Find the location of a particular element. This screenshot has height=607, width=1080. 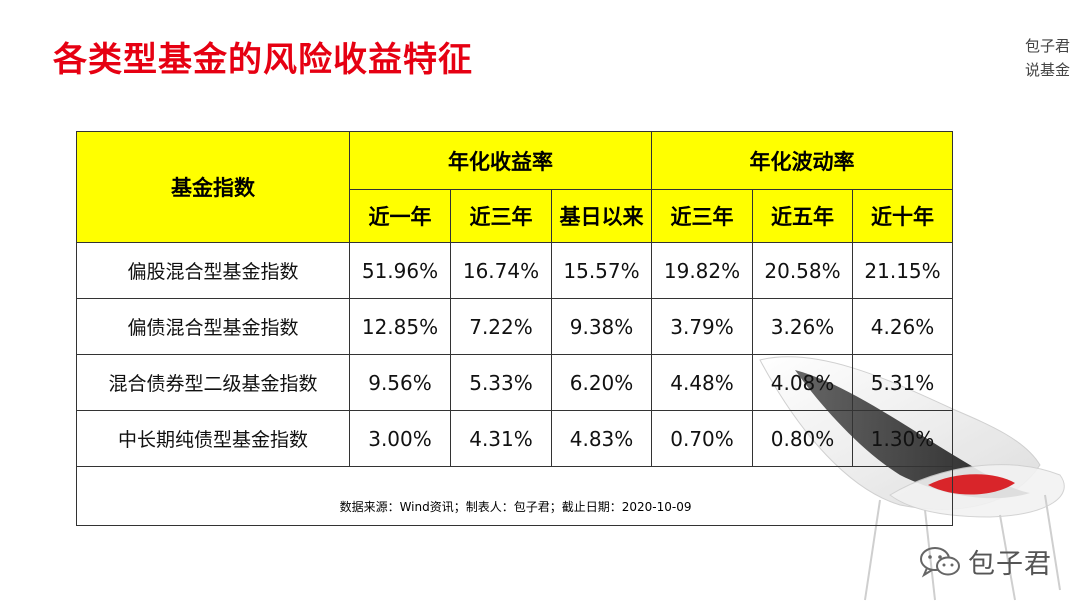

cell-value: 4.08% is located at coordinates (803, 382).